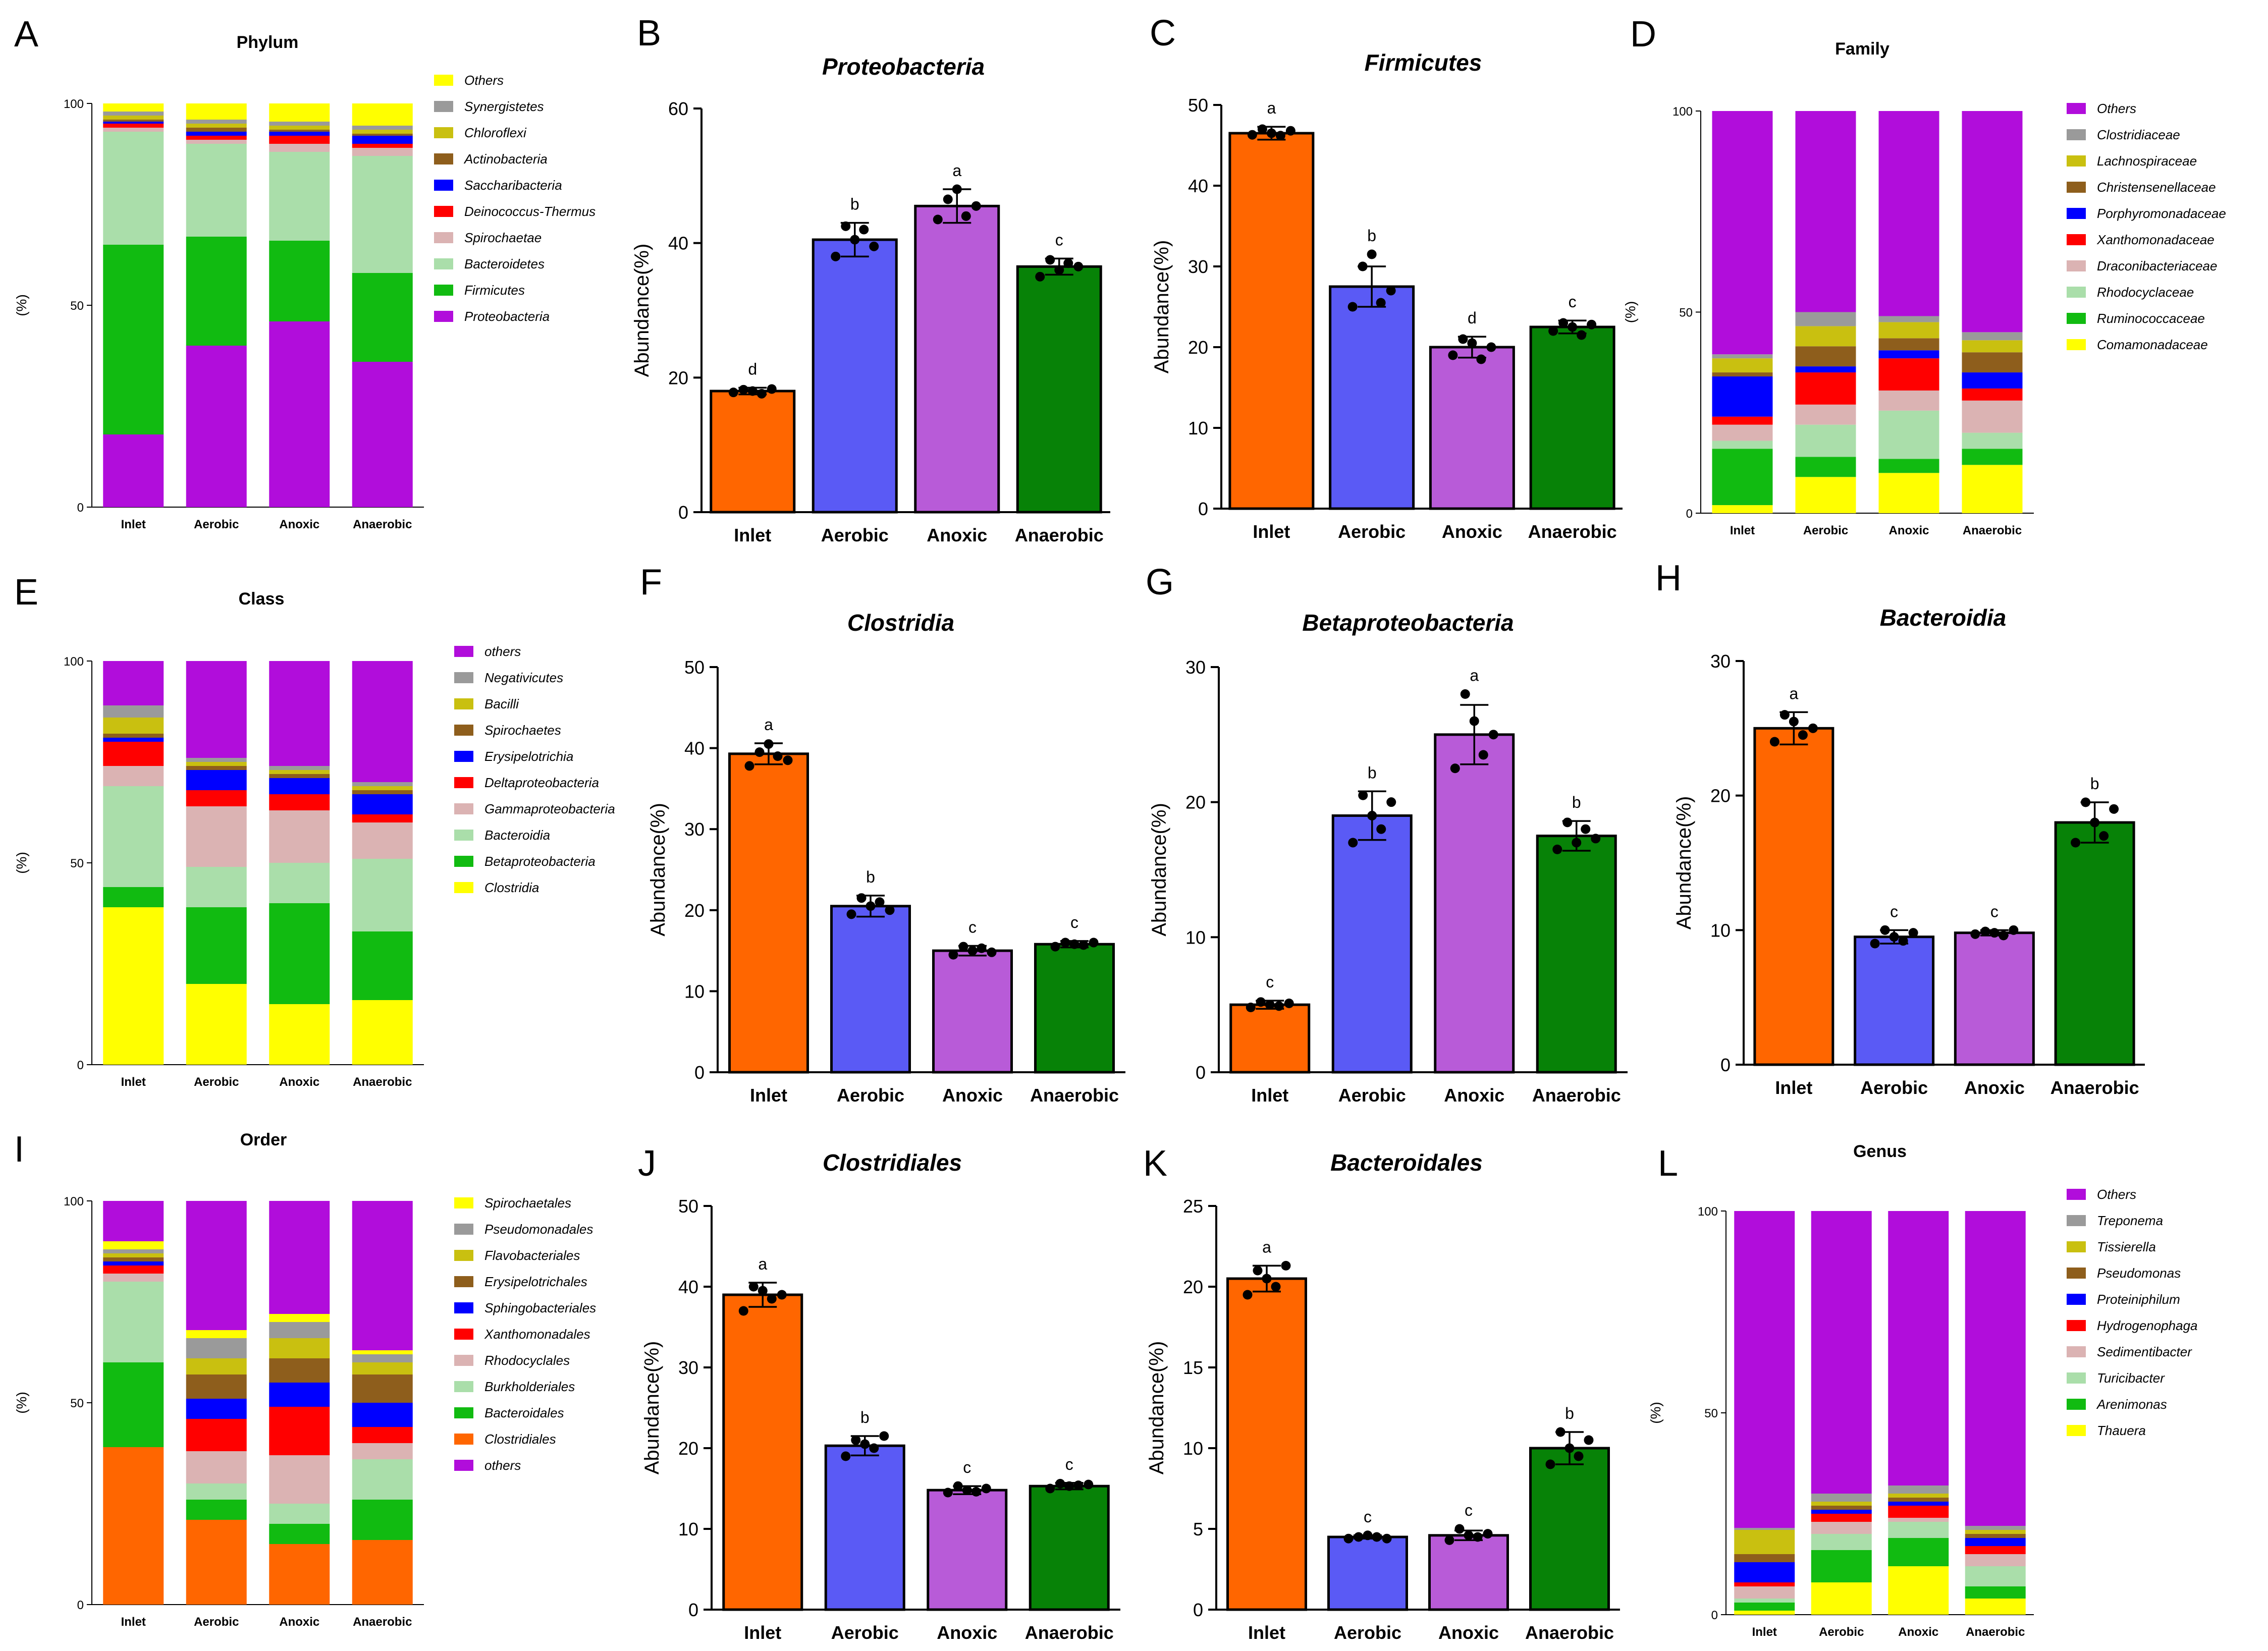 Image resolution: width=2268 pixels, height=1651 pixels. Describe the element at coordinates (2131, 1378) in the screenshot. I see `legend-label: Turicibacter` at that location.